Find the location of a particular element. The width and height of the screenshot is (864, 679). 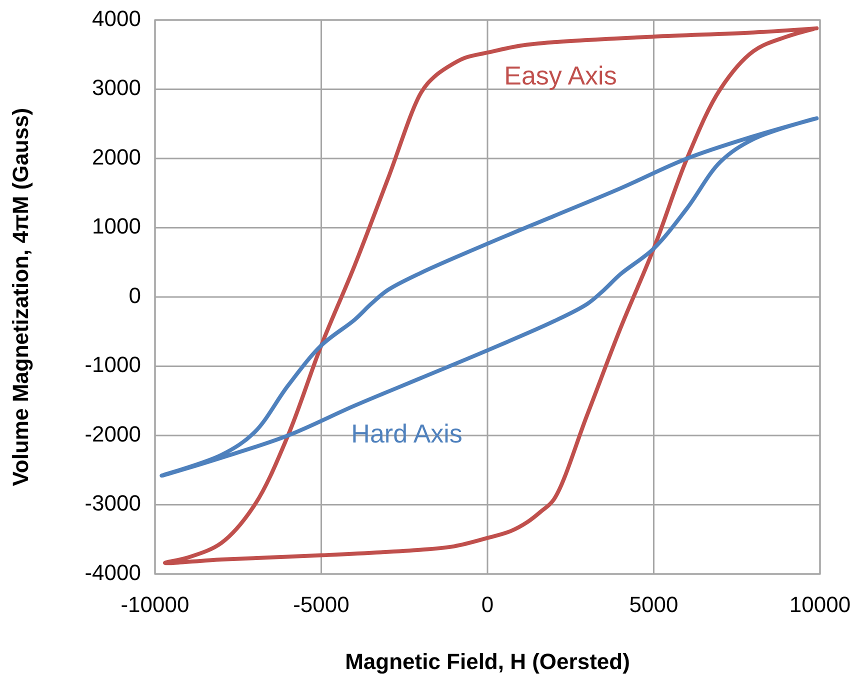

x-tick-label: 5000 is located at coordinates (653, 604).